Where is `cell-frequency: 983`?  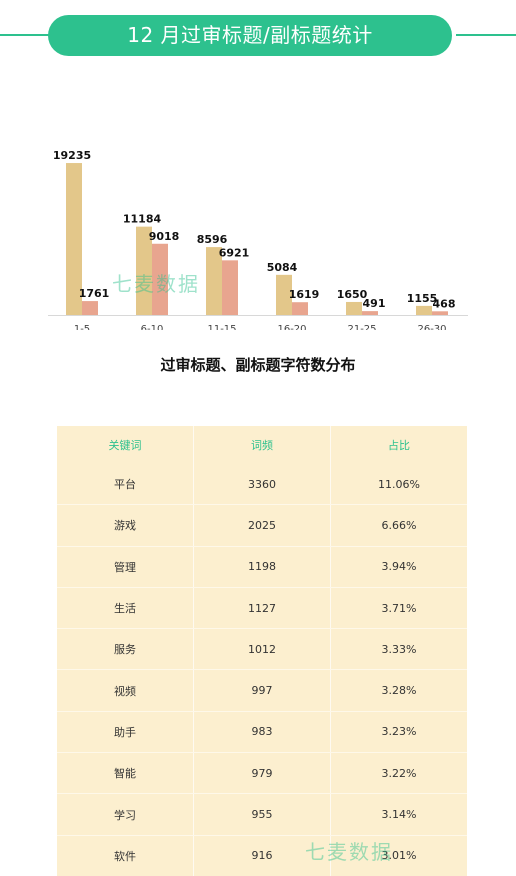
cell-frequency: 983 is located at coordinates (261, 732).